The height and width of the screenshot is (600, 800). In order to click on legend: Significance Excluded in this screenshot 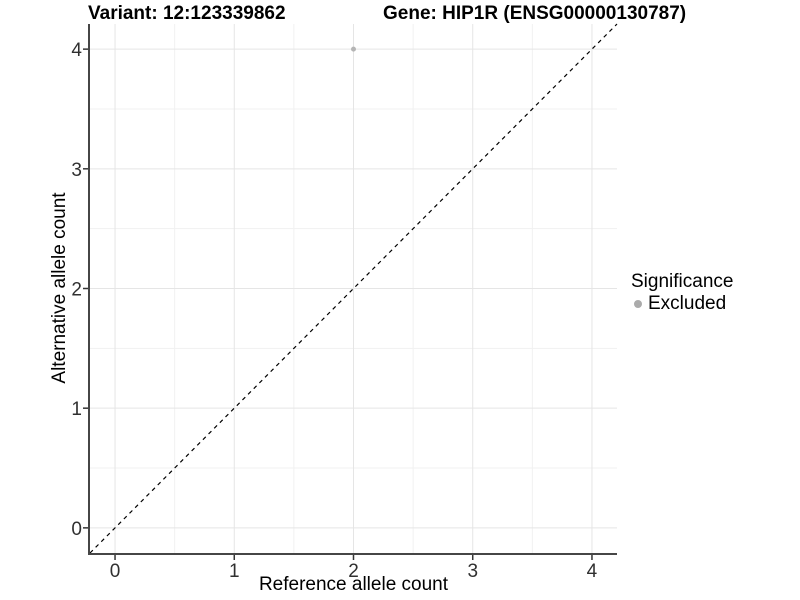, I will do `click(682, 293)`.